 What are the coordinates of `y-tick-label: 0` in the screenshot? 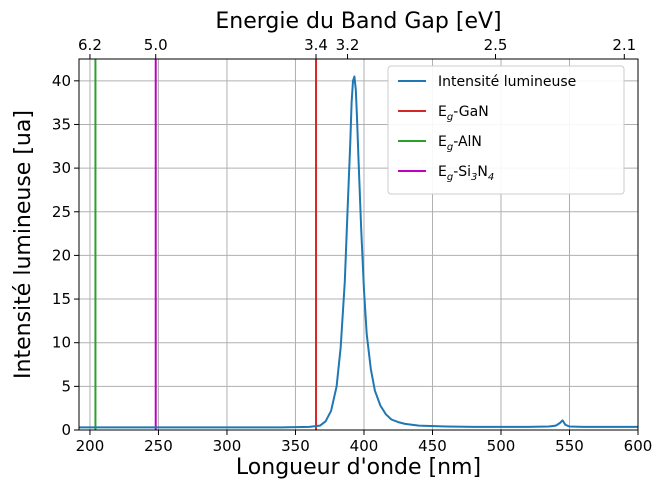 It's located at (66, 430).